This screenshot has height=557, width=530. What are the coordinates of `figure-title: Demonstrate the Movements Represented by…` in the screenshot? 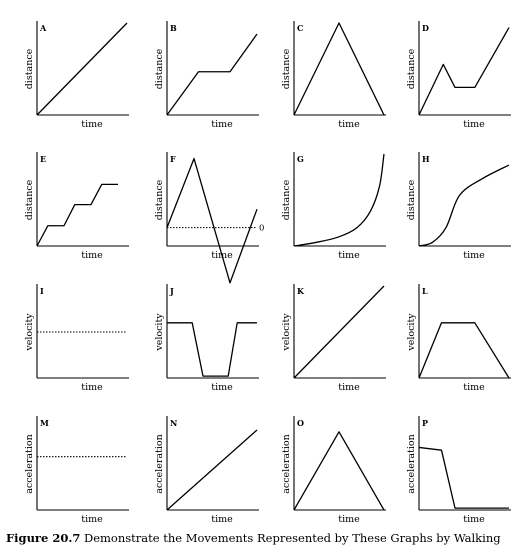 It's located at (292, 538).